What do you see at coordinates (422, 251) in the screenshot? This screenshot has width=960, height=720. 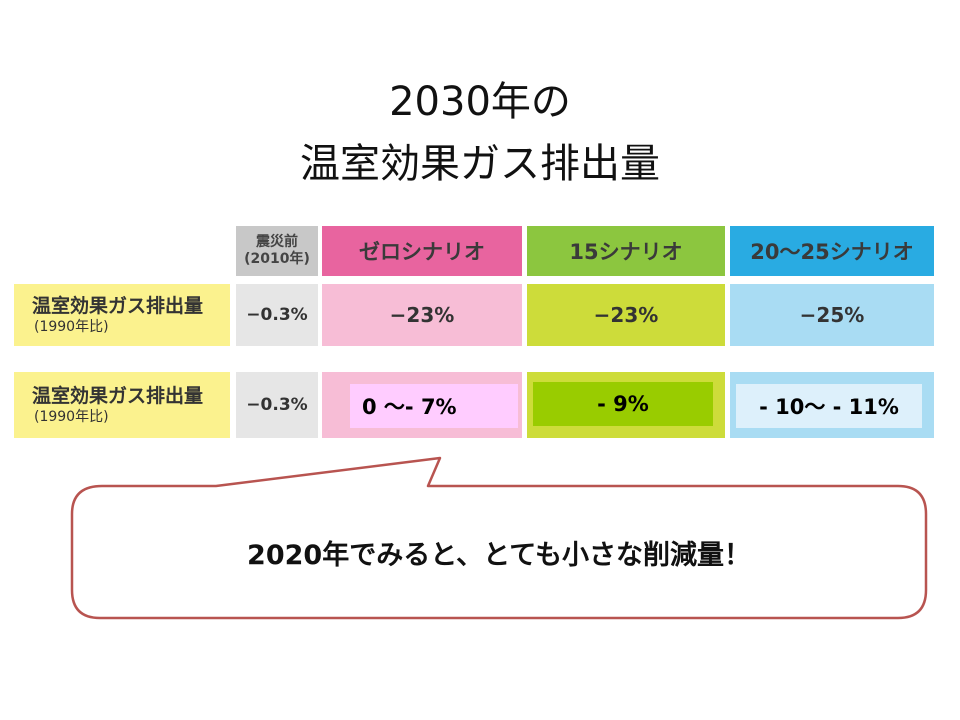 I see `header-zero-scenario: ゼロシナリオ` at bounding box center [422, 251].